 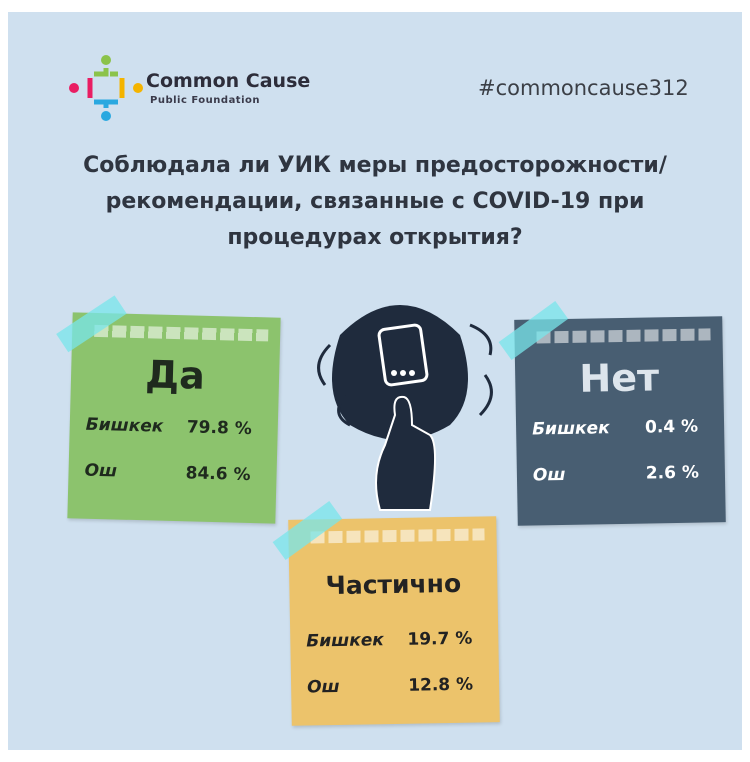 I want to click on logo-name: Common Cause, so click(x=228, y=81).